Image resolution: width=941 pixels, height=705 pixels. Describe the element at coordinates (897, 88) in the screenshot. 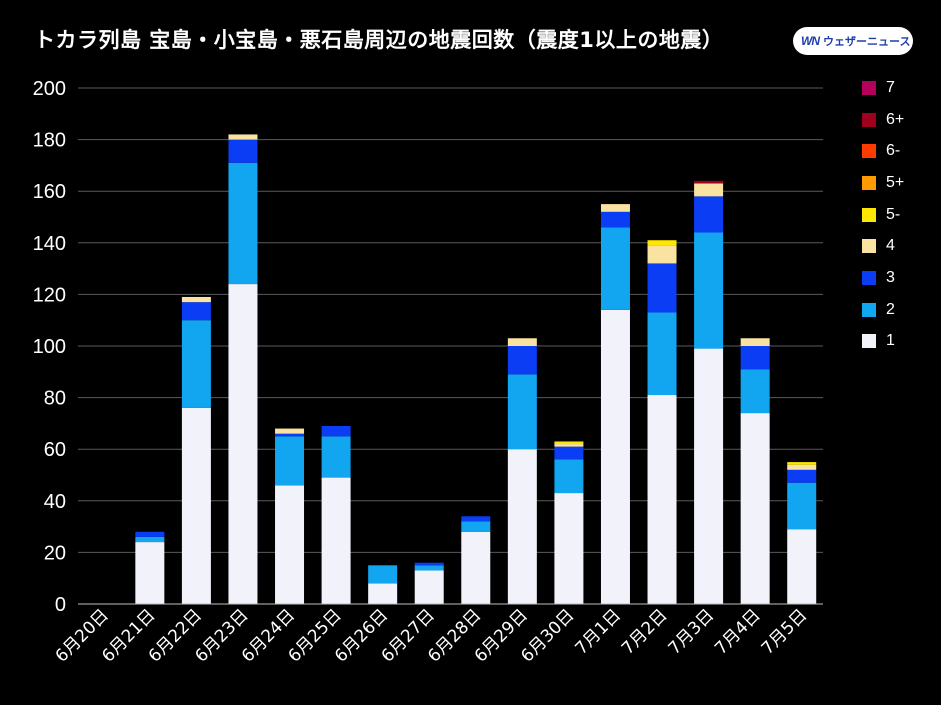

I see `legend-item: 7` at that location.